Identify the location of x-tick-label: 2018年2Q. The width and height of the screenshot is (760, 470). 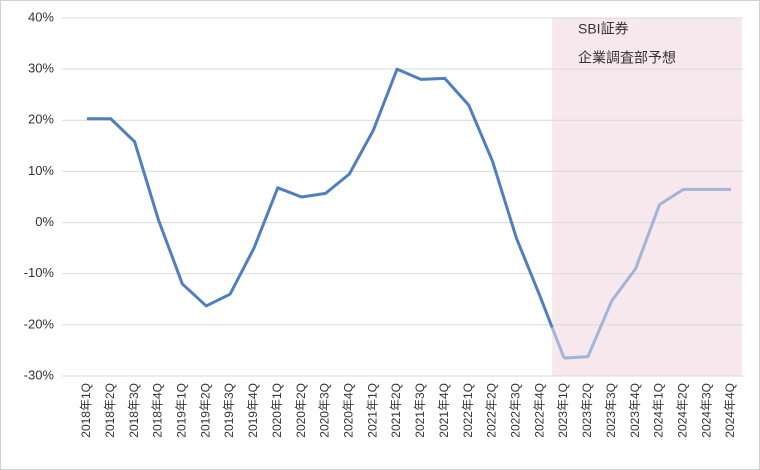
(110, 410).